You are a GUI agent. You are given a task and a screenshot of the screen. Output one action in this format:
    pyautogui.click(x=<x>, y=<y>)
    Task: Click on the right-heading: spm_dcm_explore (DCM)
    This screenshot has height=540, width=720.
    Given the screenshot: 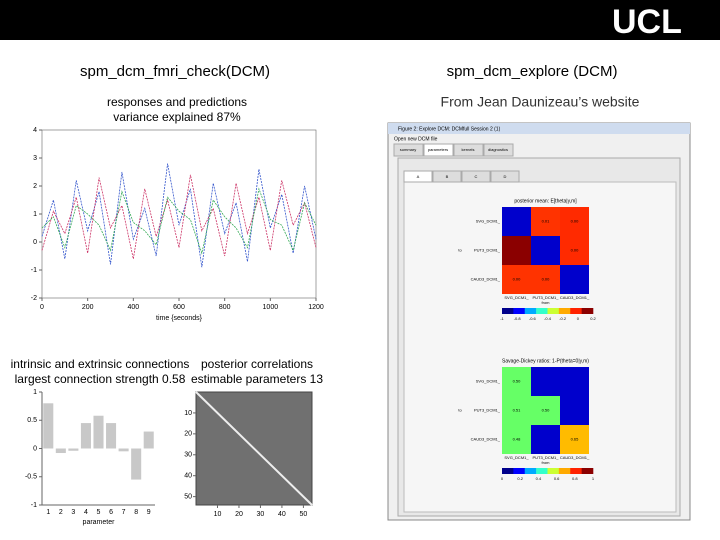 What is the action you would take?
    pyautogui.click(x=532, y=71)
    